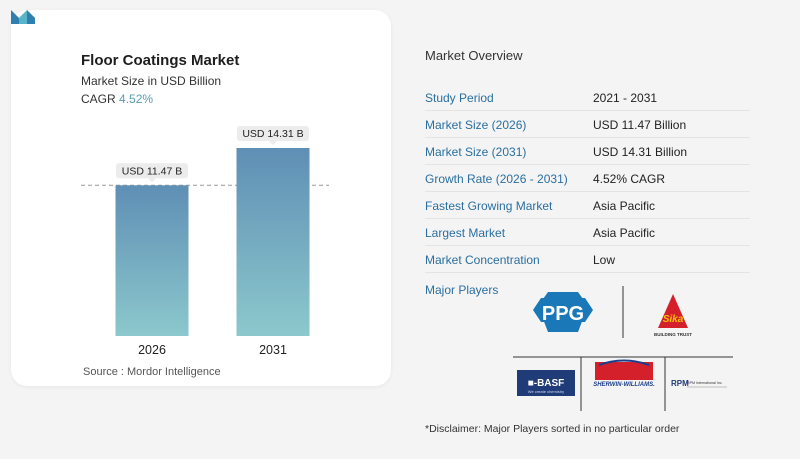 The height and width of the screenshot is (459, 800). I want to click on overview-row-largest-market: Largest Market Asia Pacific, so click(587, 232).